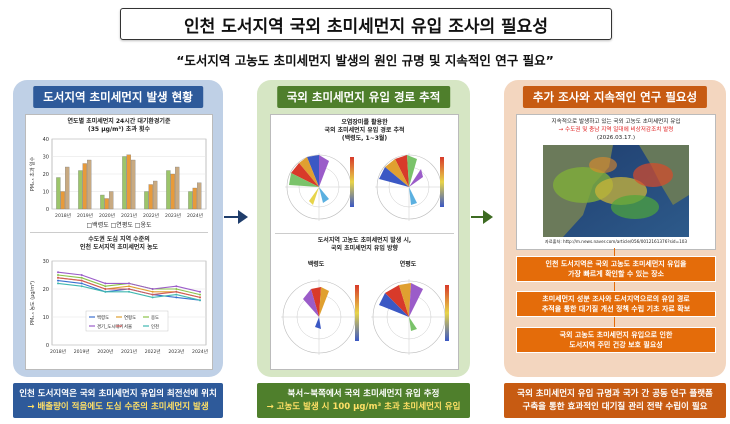  I want to click on chart1-x-tick: 2023년, so click(173, 215).